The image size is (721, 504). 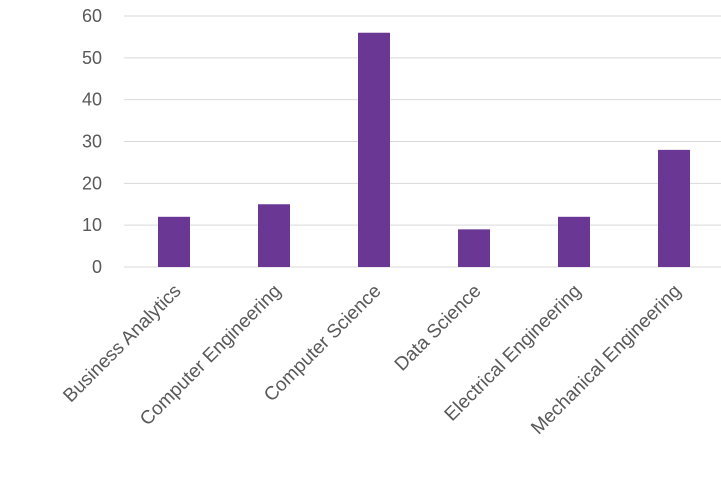 What do you see at coordinates (674, 208) in the screenshot?
I see `bar-mechanical-engineering` at bounding box center [674, 208].